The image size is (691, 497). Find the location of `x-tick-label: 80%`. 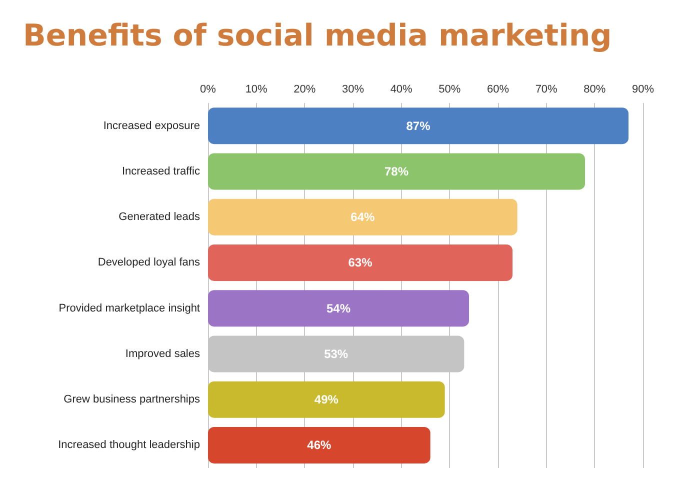

x-tick-label: 80% is located at coordinates (595, 90).